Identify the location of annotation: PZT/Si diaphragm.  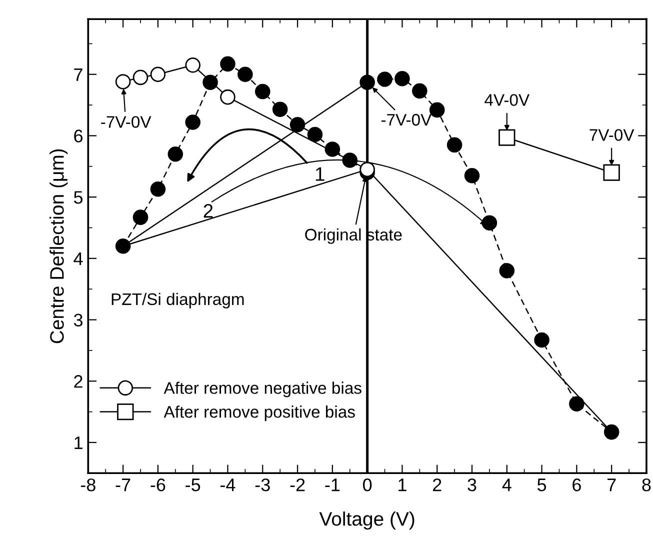
(178, 300).